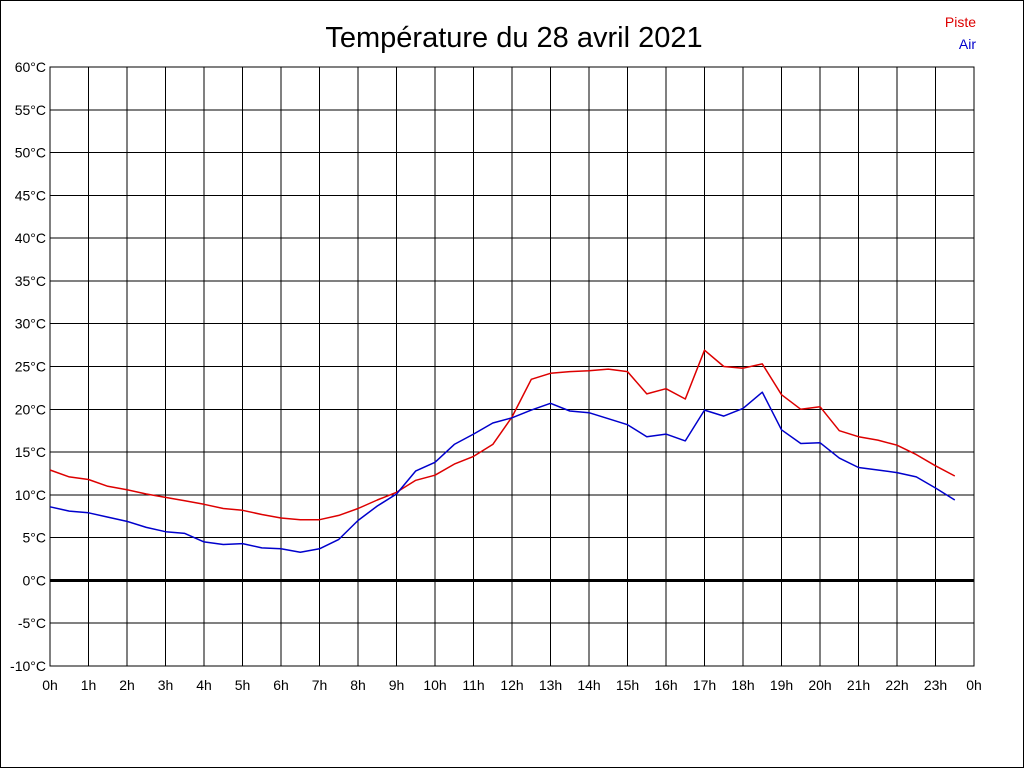 The image size is (1024, 768). I want to click on y-tick-label: 0°C, so click(35, 580).